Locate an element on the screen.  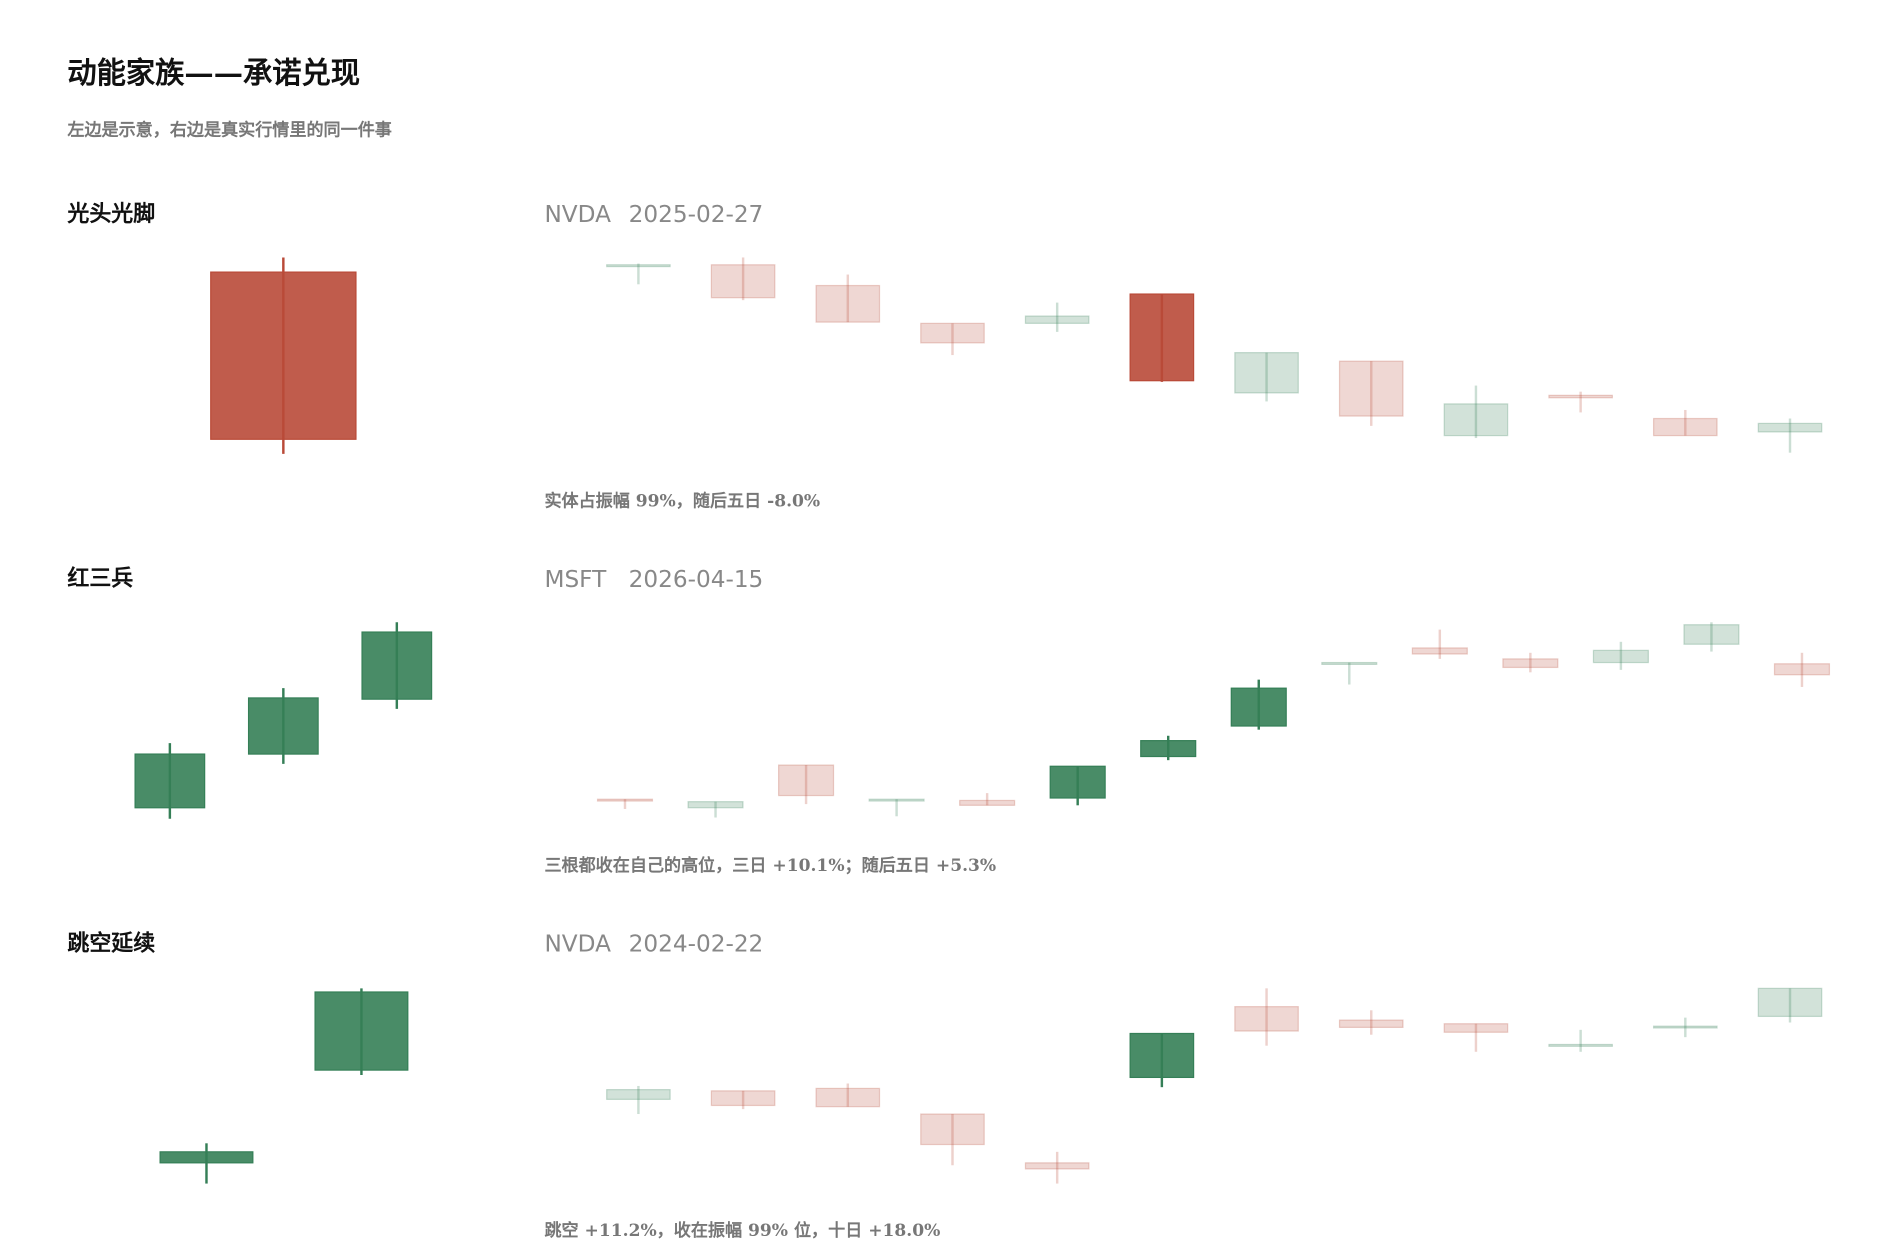
section-label: 红三兵 is located at coordinates (100, 579).